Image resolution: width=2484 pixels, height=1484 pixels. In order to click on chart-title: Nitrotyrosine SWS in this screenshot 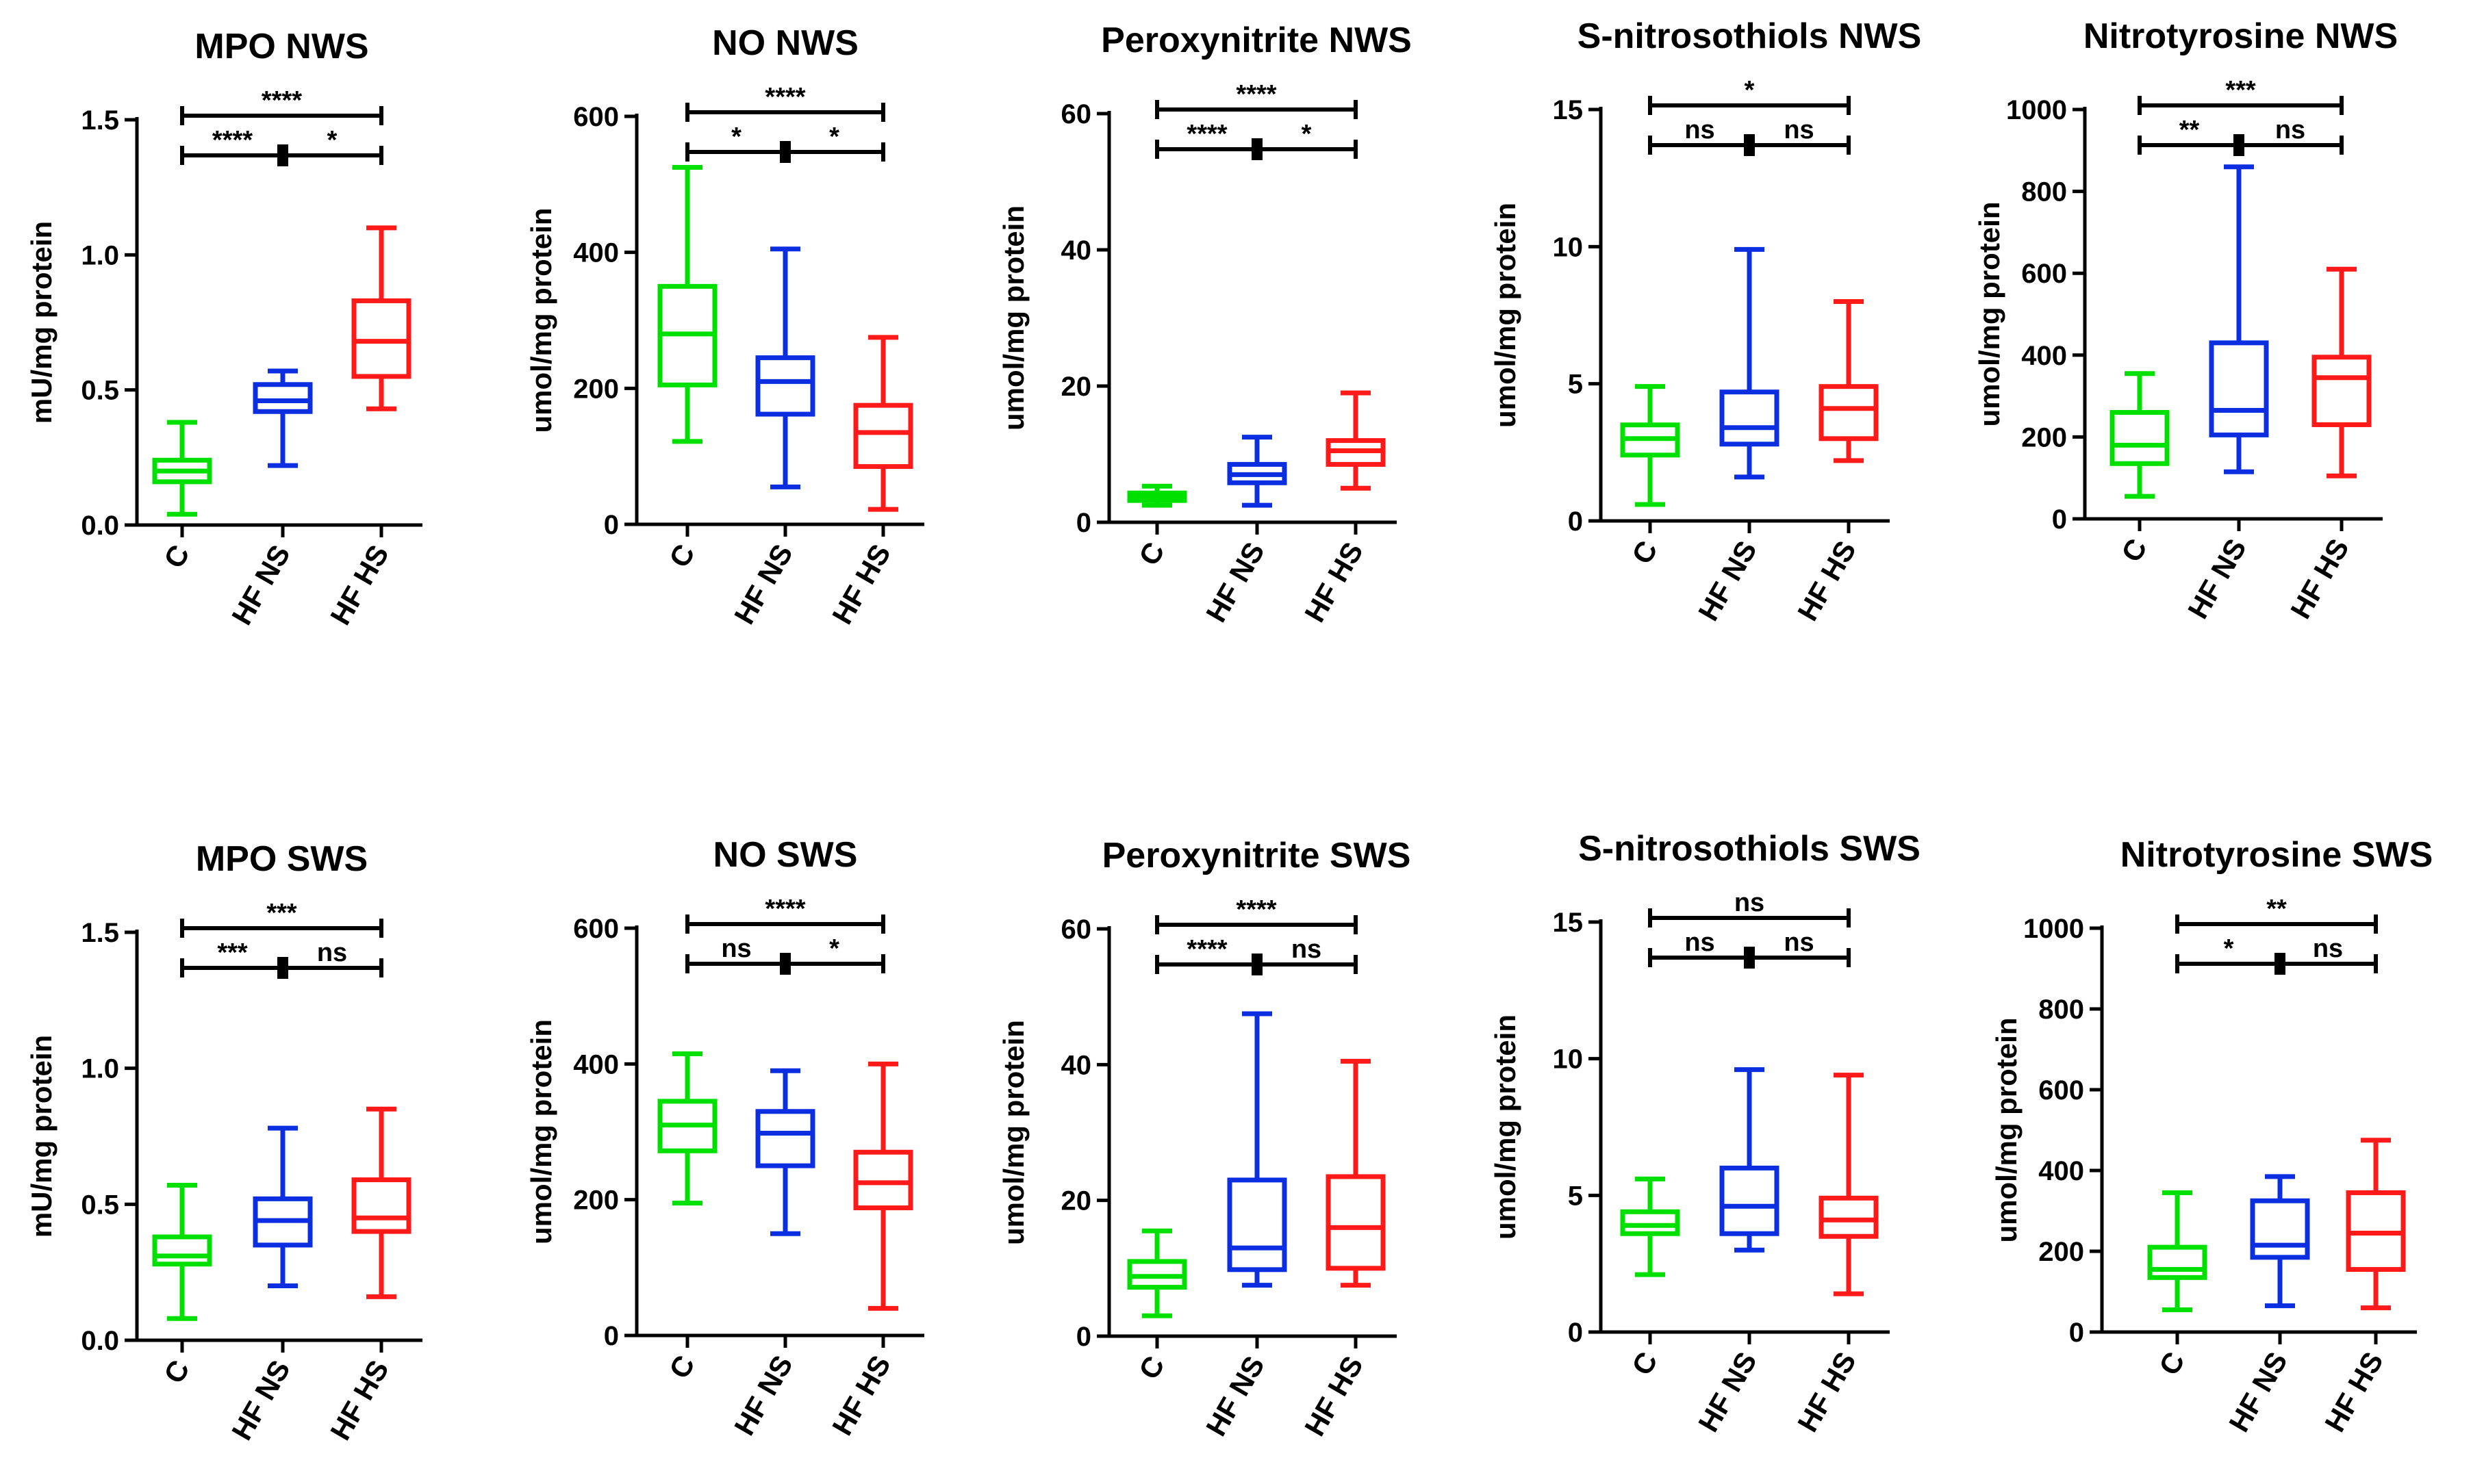, I will do `click(2276, 855)`.